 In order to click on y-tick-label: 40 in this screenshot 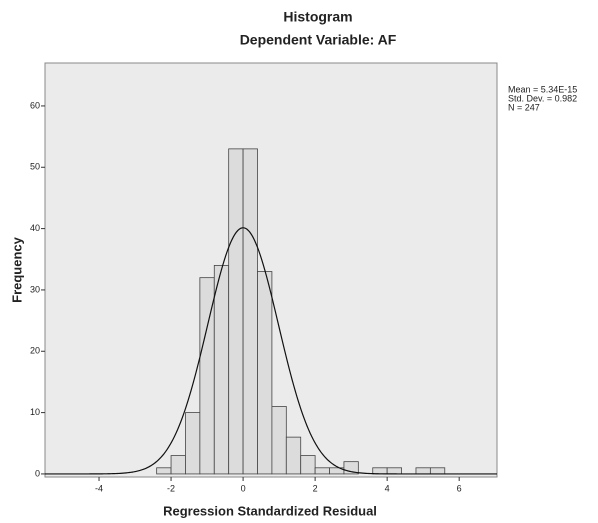, I will do `click(35, 228)`.